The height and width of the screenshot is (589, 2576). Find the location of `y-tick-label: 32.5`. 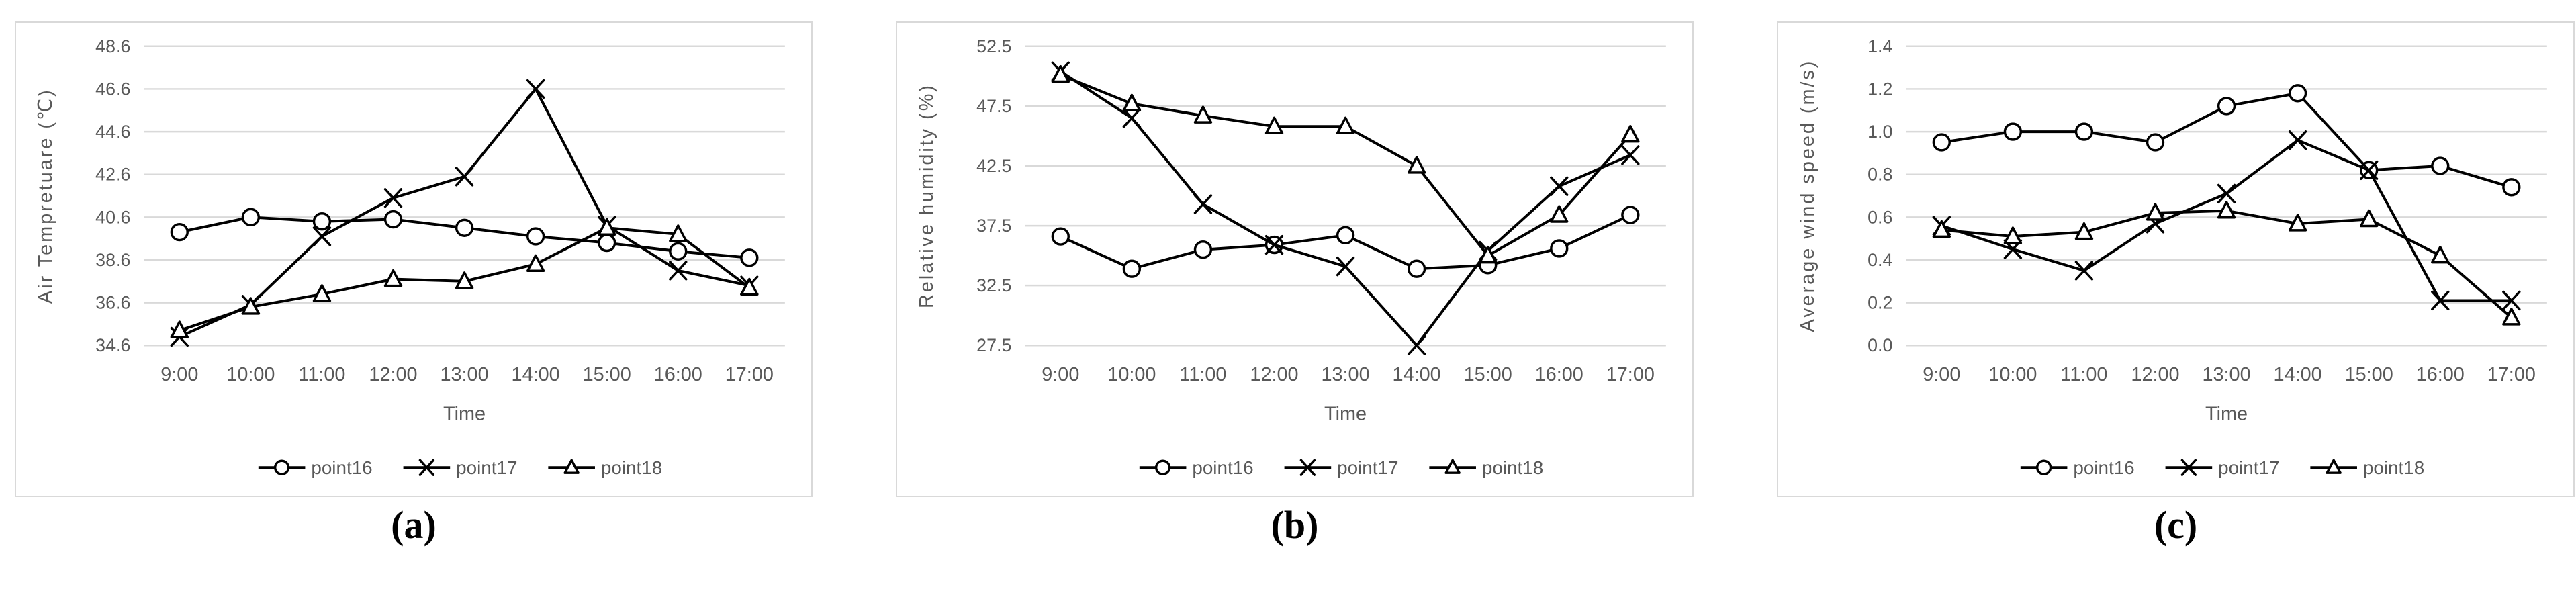

y-tick-label: 32.5 is located at coordinates (993, 285).